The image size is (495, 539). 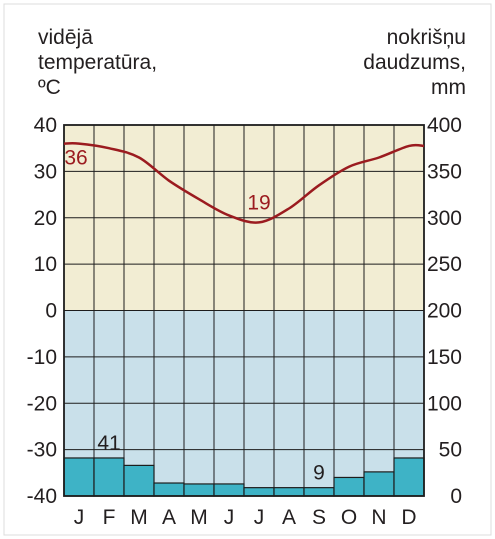 I want to click on temperature-line-group, so click(x=244, y=182).